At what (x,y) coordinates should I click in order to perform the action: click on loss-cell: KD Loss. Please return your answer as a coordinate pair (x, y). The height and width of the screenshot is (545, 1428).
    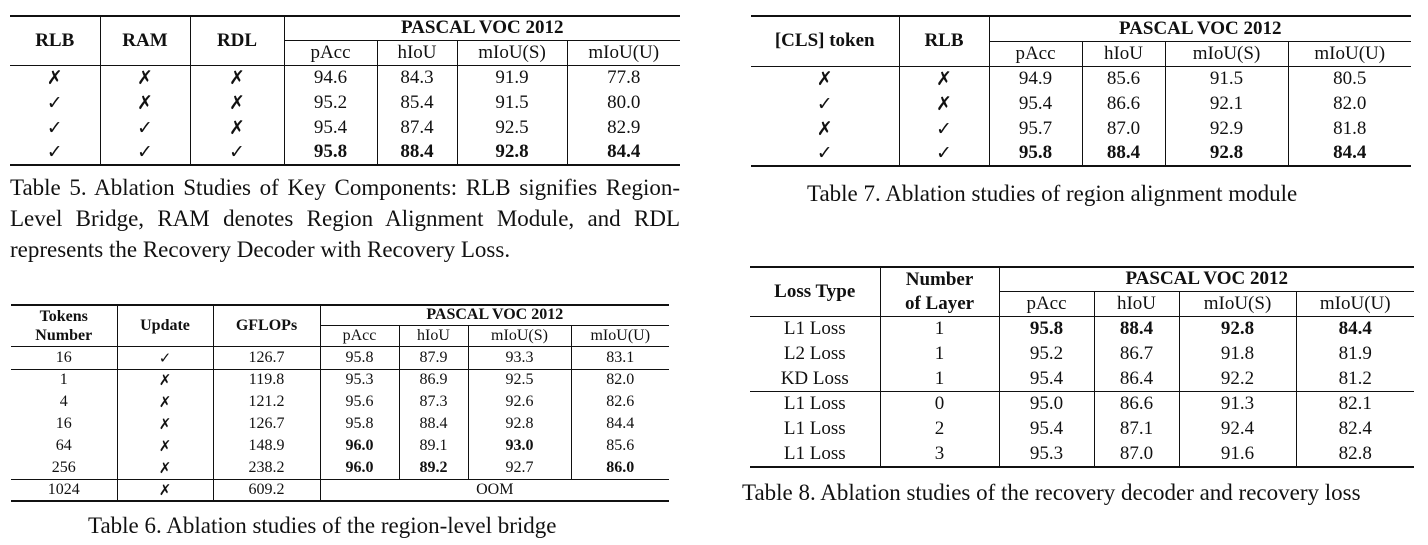
    Looking at the image, I should click on (815, 379).